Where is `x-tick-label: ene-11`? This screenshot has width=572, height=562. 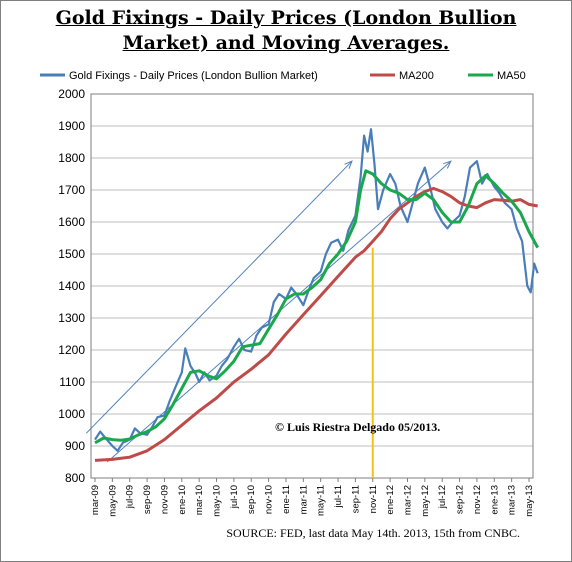 x-tick-label: ene-11 is located at coordinates (286, 499).